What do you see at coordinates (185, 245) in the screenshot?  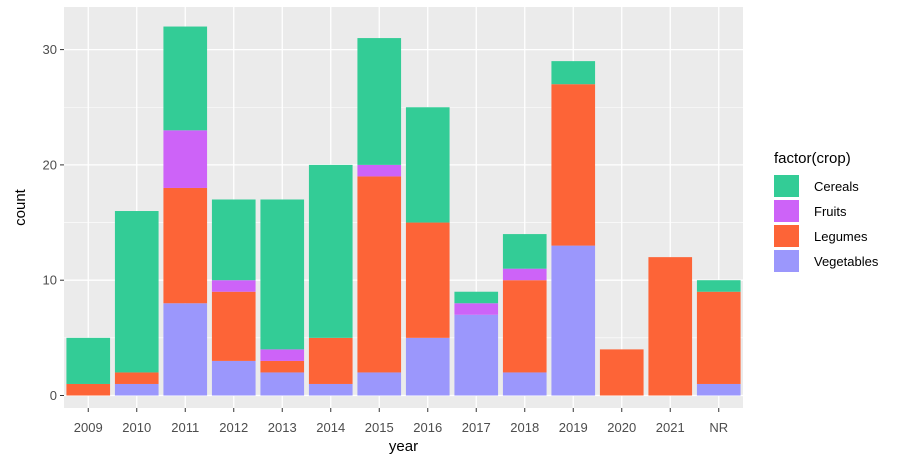 I see `bar-legumes-2011` at bounding box center [185, 245].